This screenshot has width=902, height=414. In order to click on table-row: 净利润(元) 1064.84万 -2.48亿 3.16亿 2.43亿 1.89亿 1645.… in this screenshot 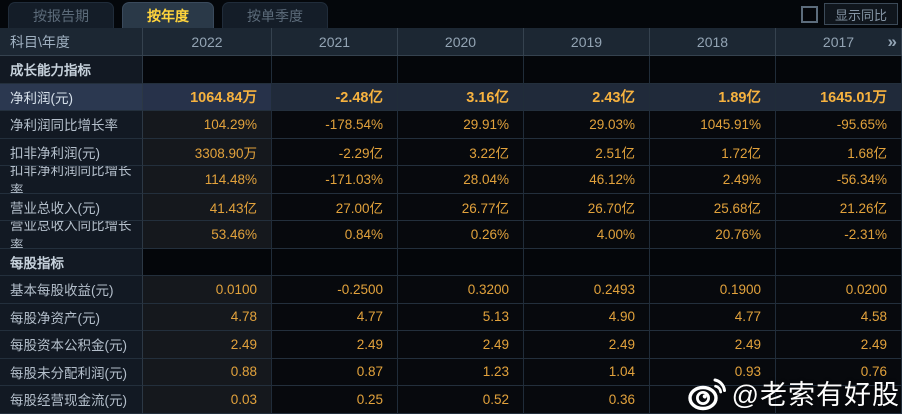, I will do `click(451, 97)`.